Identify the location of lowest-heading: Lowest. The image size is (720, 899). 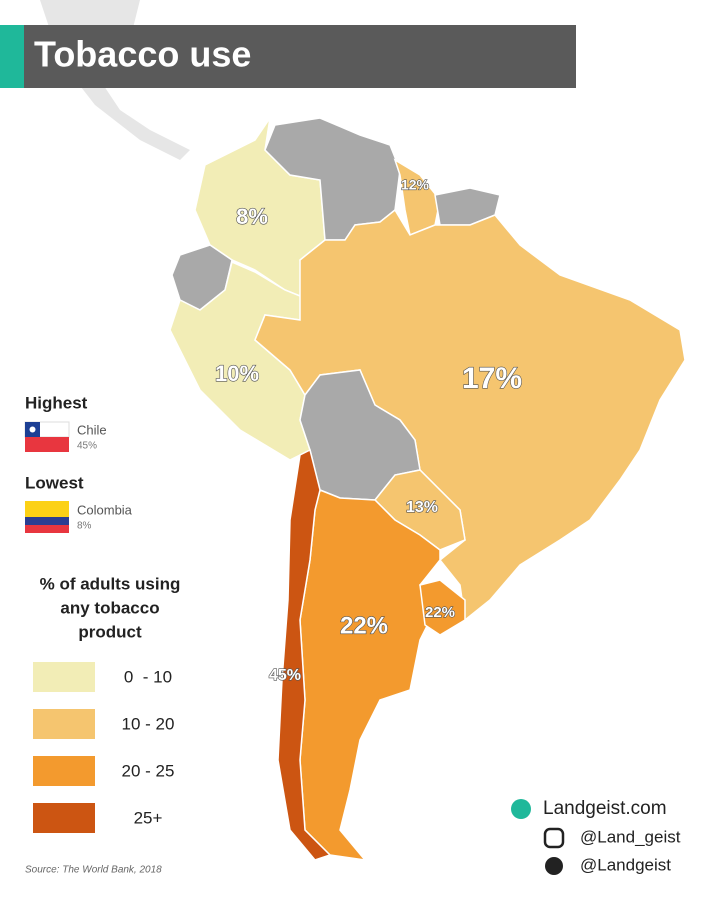
(54, 482).